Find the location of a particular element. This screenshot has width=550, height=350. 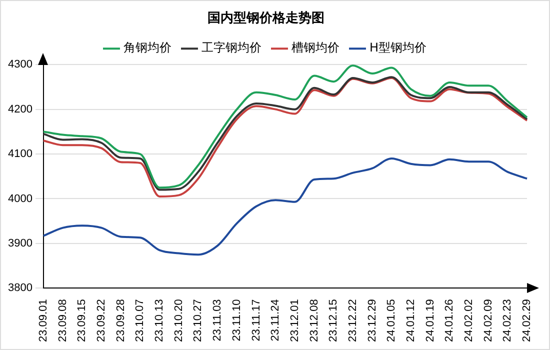

x-tick-label: 23.09.15 is located at coordinates (82, 320).